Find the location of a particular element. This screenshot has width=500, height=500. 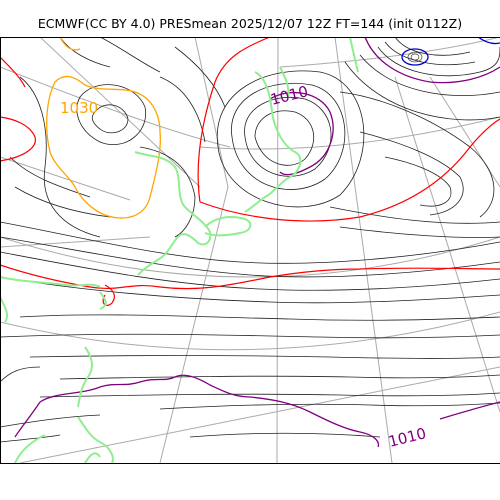

label-1010-south: 1010 is located at coordinates (407, 437).